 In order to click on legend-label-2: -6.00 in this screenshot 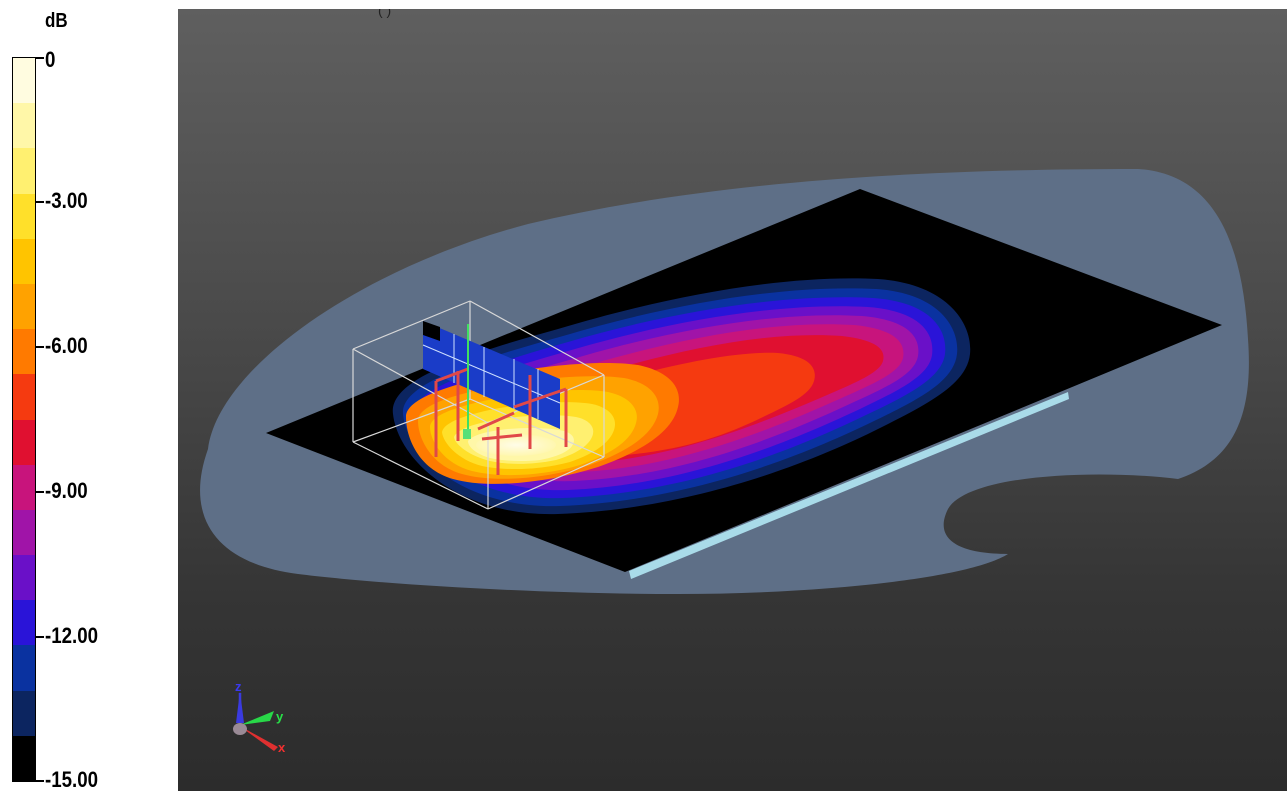, I will do `click(66, 345)`.